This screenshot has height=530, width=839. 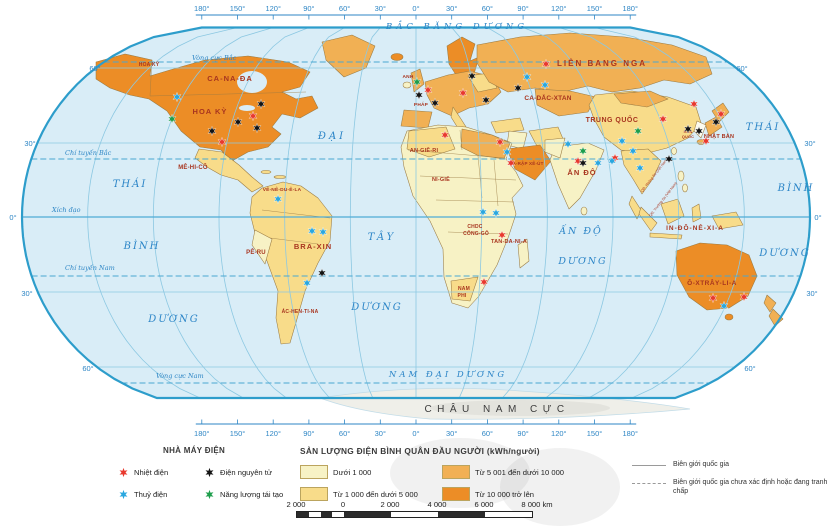 I want to click on country-label: CA-NA-ĐA, so click(x=230, y=78).